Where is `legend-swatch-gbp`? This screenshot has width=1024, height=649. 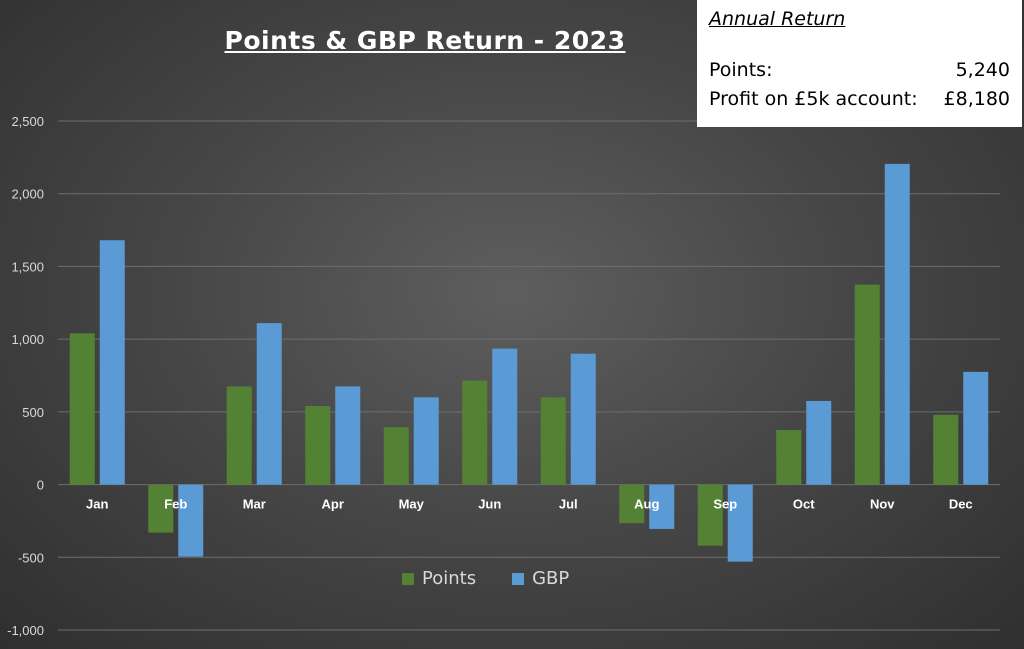 legend-swatch-gbp is located at coordinates (518, 578).